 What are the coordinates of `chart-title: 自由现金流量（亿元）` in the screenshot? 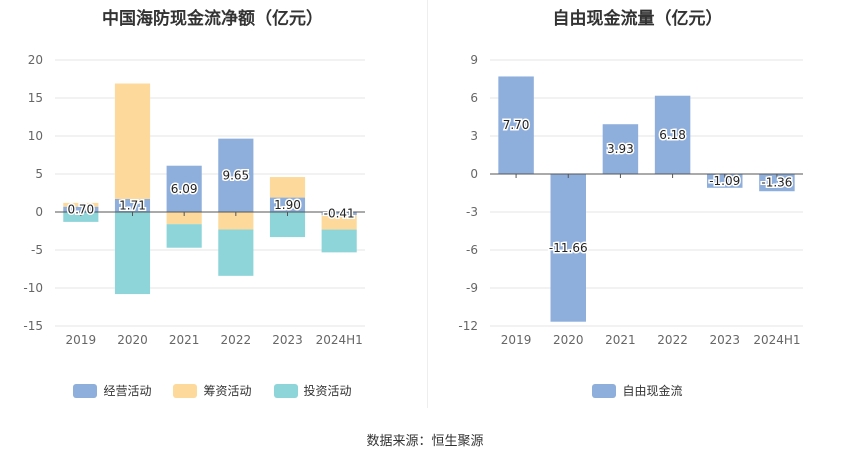 It's located at (637, 19).